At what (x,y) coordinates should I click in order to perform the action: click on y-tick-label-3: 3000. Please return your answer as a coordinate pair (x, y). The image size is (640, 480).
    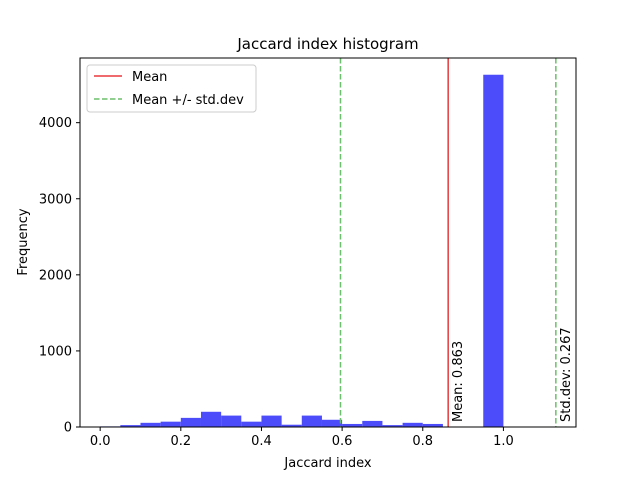
    Looking at the image, I should click on (55, 199).